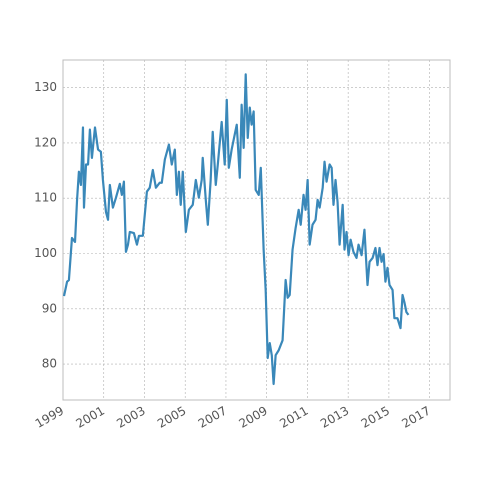 Image resolution: width=500 pixels, height=500 pixels. I want to click on x-tick-label: 2009, so click(252, 417).